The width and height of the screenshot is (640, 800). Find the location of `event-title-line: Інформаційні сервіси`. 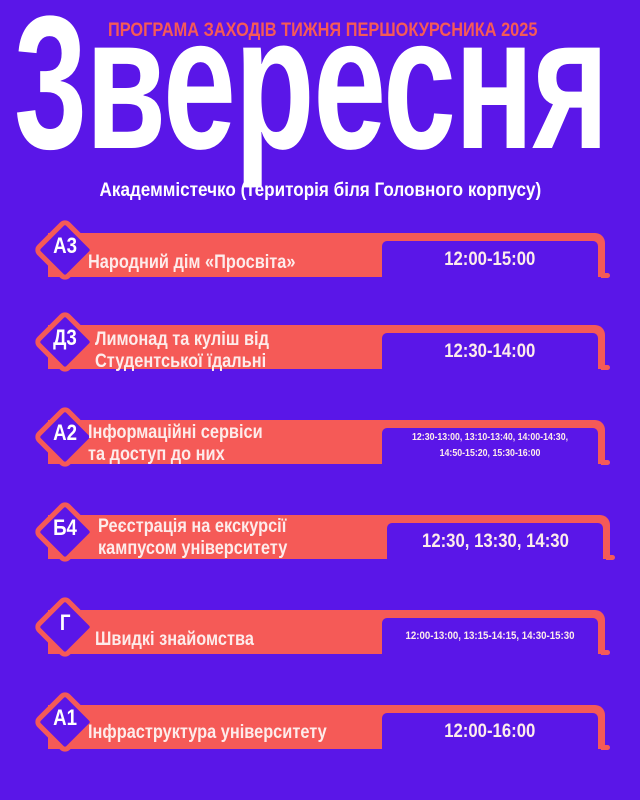

event-title-line: Інформаційні сервіси is located at coordinates (175, 432).